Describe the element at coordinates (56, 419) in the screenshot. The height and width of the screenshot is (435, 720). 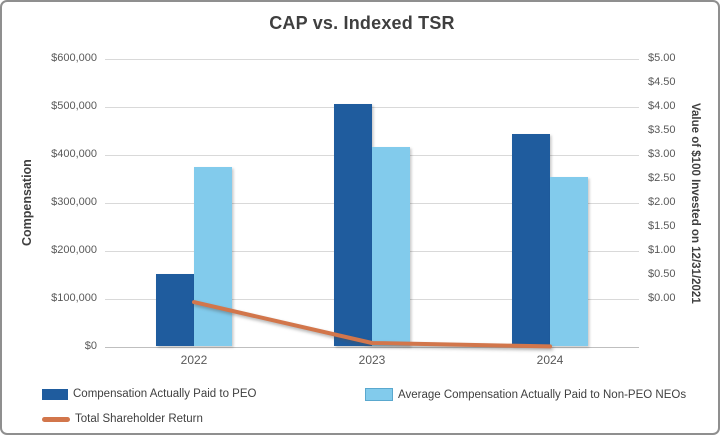
I see `tsr-swatch-icon` at that location.